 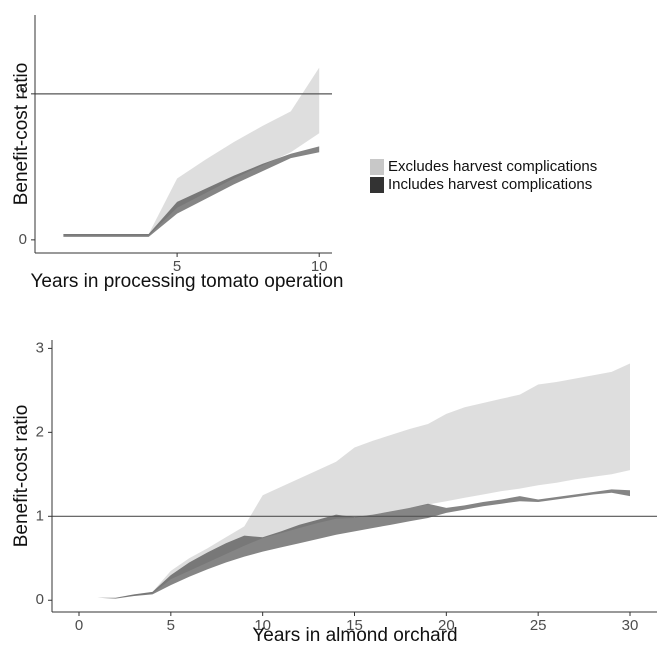 I want to click on x-tick-label: 20, so click(x=446, y=625).